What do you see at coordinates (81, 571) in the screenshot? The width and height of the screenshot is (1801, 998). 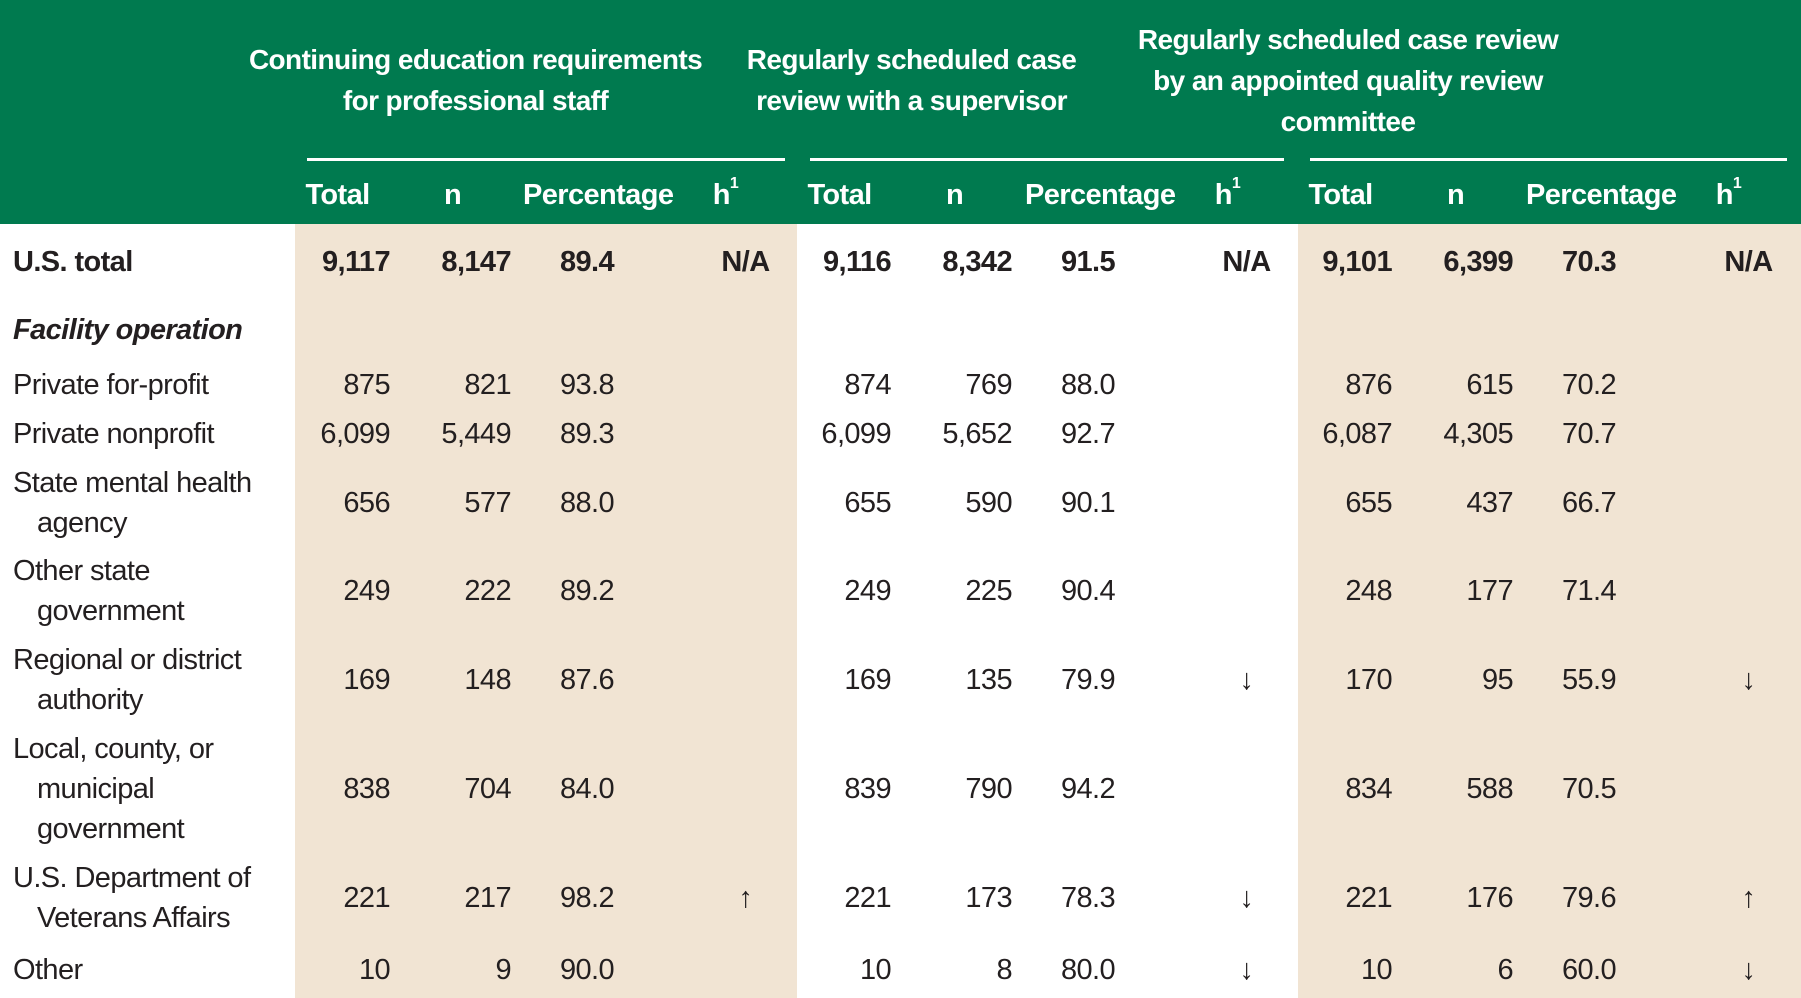 I see `row-label-line: Other state` at bounding box center [81, 571].